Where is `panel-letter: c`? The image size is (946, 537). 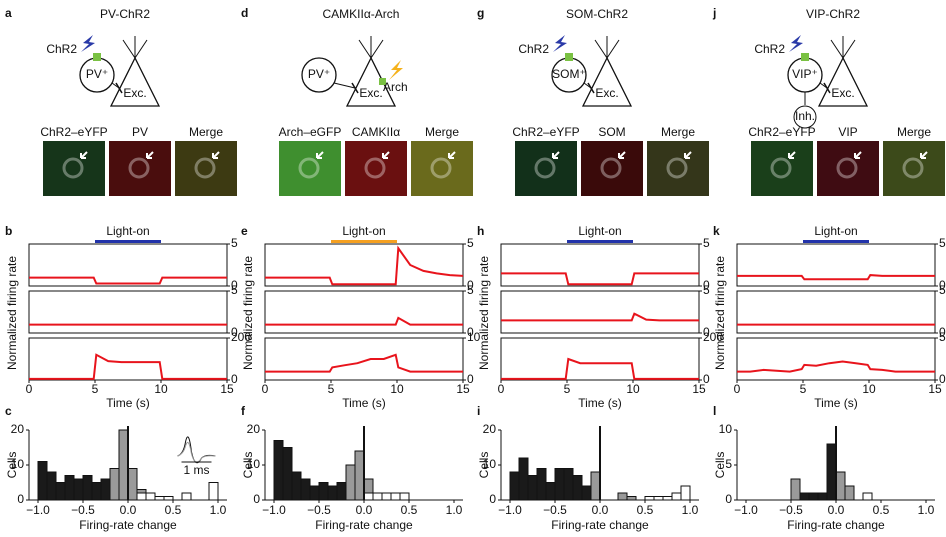
panel-letter: c is located at coordinates (8, 411).